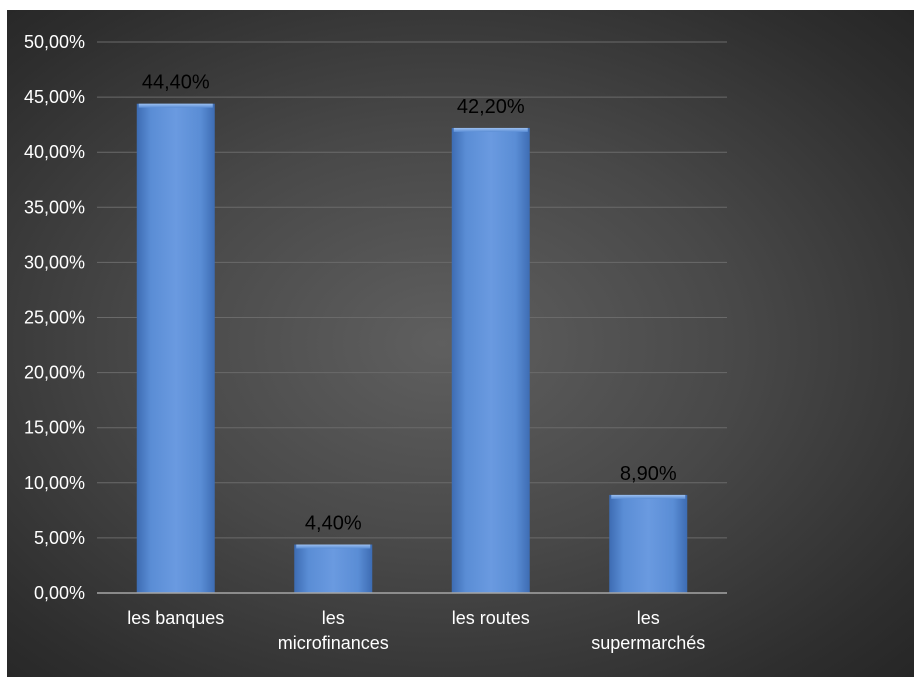 This screenshot has height=677, width=914. I want to click on y-tick-label: 20,00%, so click(54, 373).